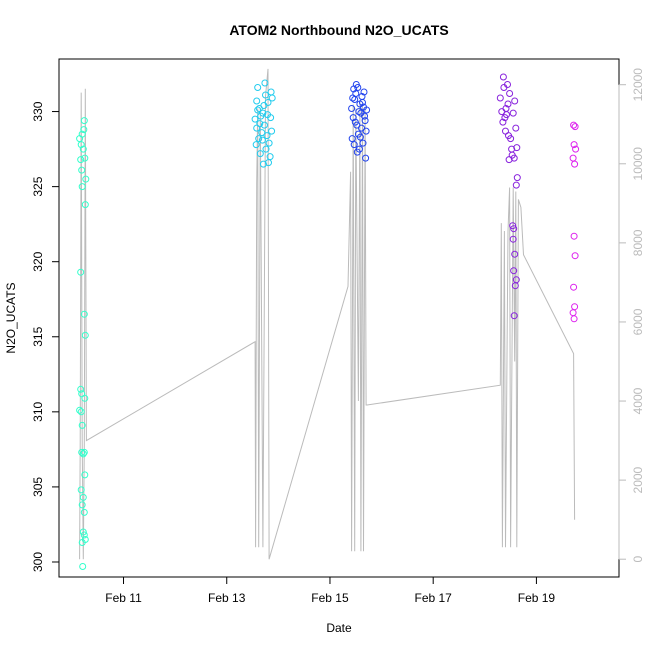  What do you see at coordinates (38, 186) in the screenshot?
I see `y-tick-label-5: 325` at bounding box center [38, 186].